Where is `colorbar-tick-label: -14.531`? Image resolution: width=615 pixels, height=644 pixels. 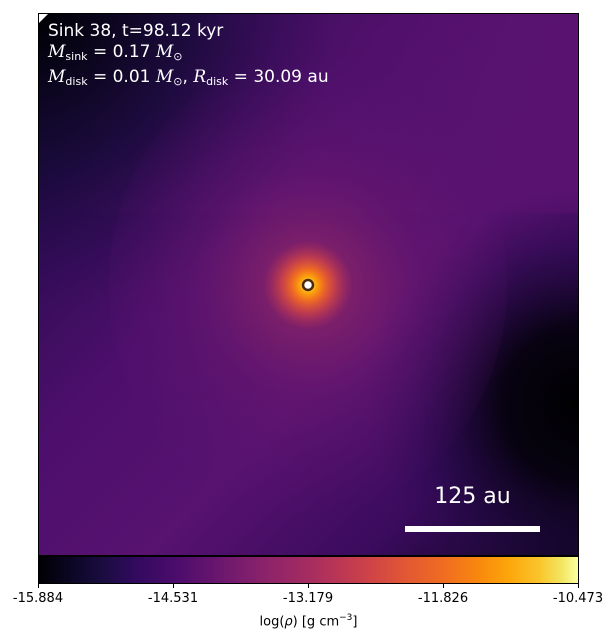 colorbar-tick-label: -14.531 is located at coordinates (173, 598).